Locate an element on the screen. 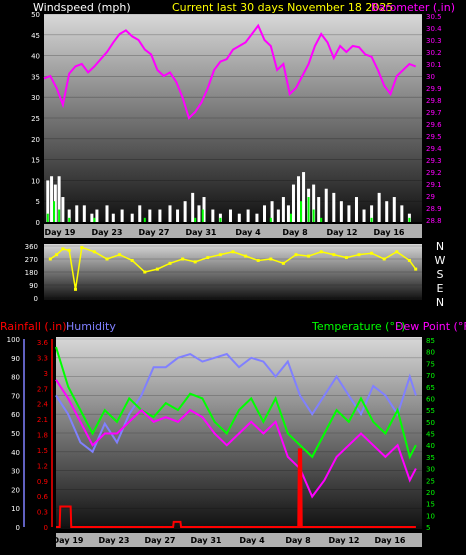 This screenshot has height=555, width=466. wind-avg-bars is located at coordinates (228, 209).